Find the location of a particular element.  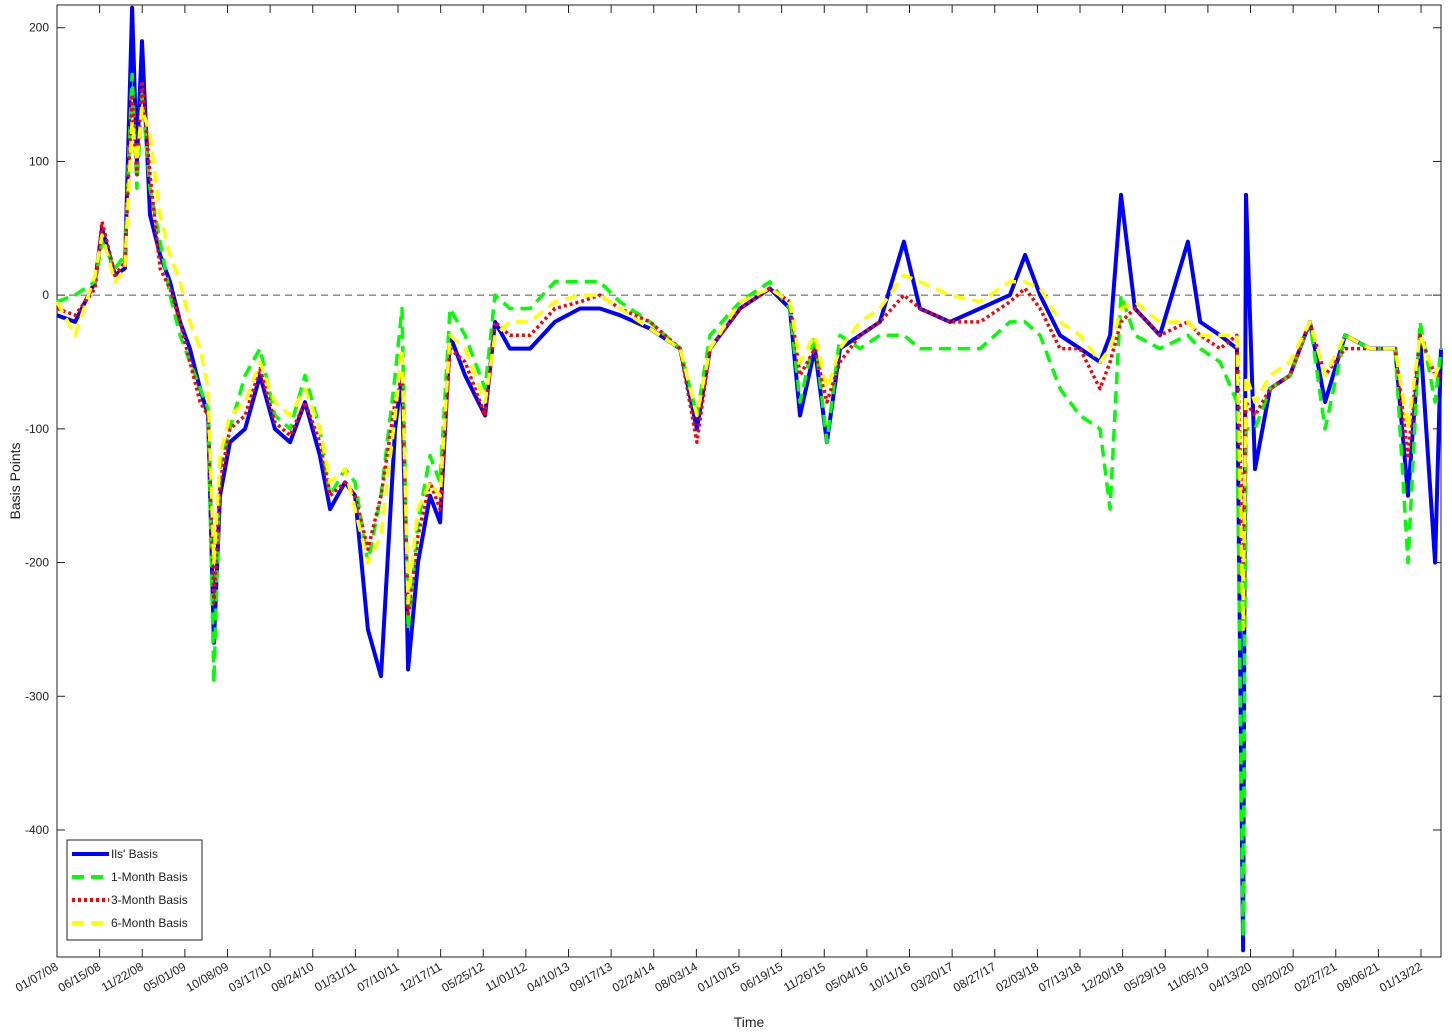

x-tick-label: 02/24/14 is located at coordinates (634, 977).